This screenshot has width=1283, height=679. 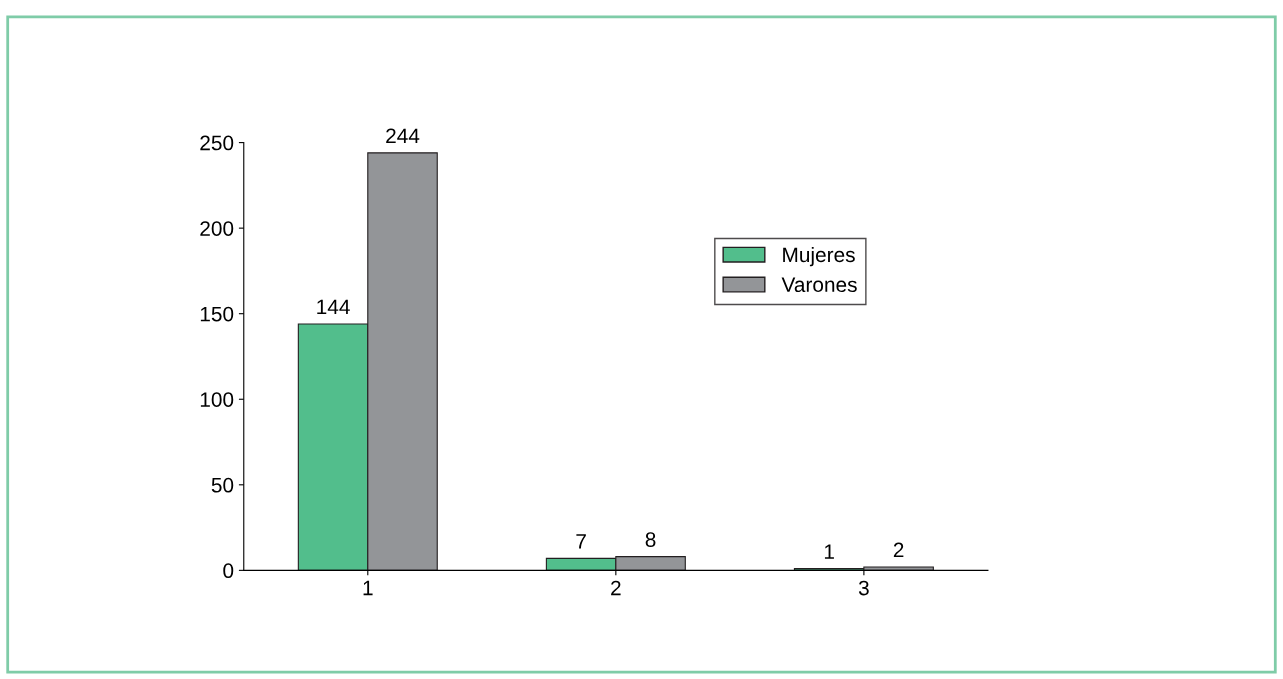 What do you see at coordinates (581, 541) in the screenshot?
I see `data-label: 7` at bounding box center [581, 541].